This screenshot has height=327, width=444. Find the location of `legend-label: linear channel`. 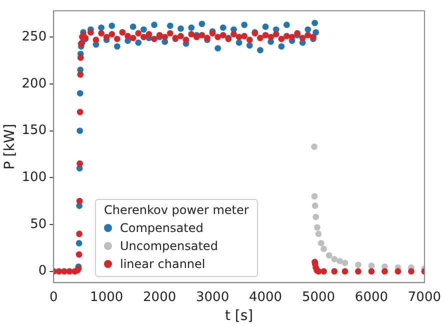

legend-label: linear channel is located at coordinates (163, 264).